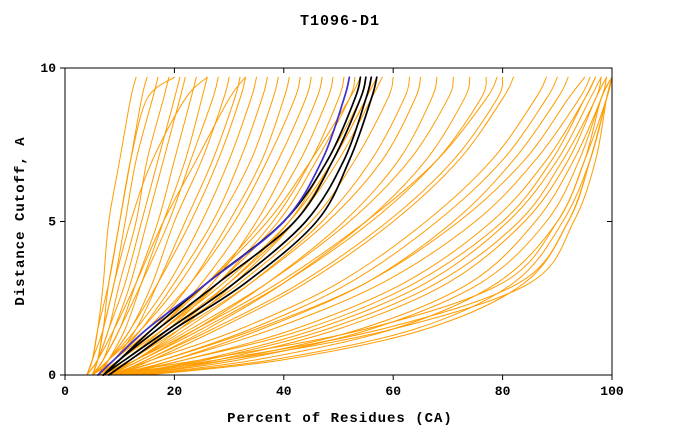  I want to click on y-tick-label: 10, so click(48, 68).